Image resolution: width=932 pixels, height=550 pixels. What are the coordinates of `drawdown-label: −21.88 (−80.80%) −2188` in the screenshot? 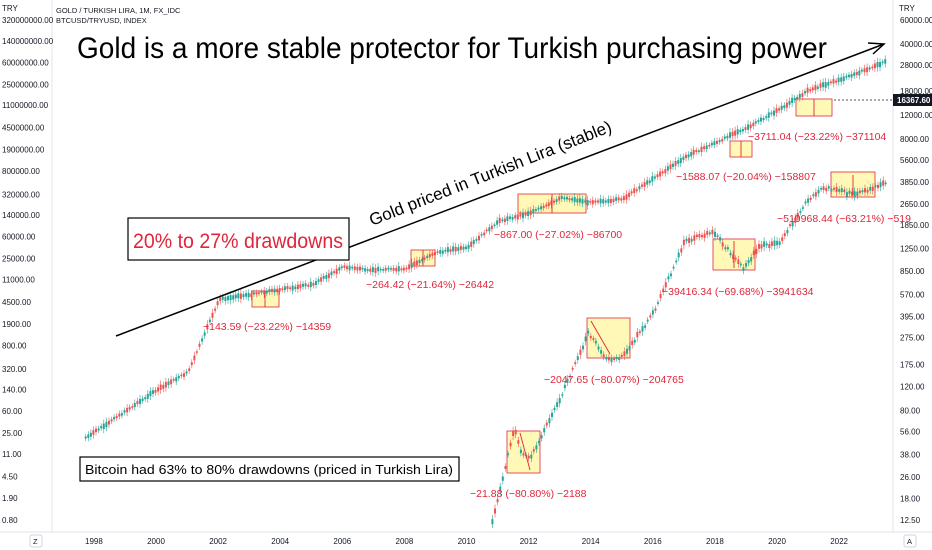 It's located at (528, 494).